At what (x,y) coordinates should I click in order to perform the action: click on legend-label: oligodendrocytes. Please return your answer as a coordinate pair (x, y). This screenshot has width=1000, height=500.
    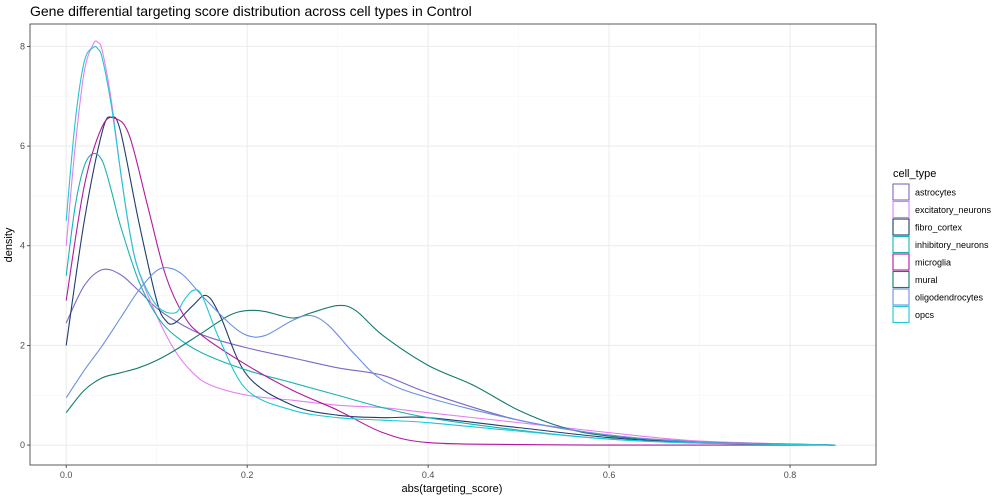
    Looking at the image, I should click on (949, 298).